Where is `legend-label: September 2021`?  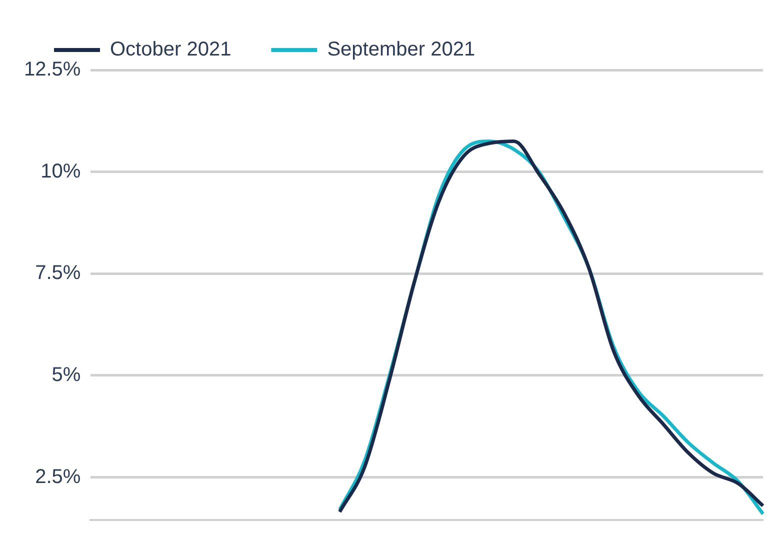
legend-label: September 2021 is located at coordinates (401, 49).